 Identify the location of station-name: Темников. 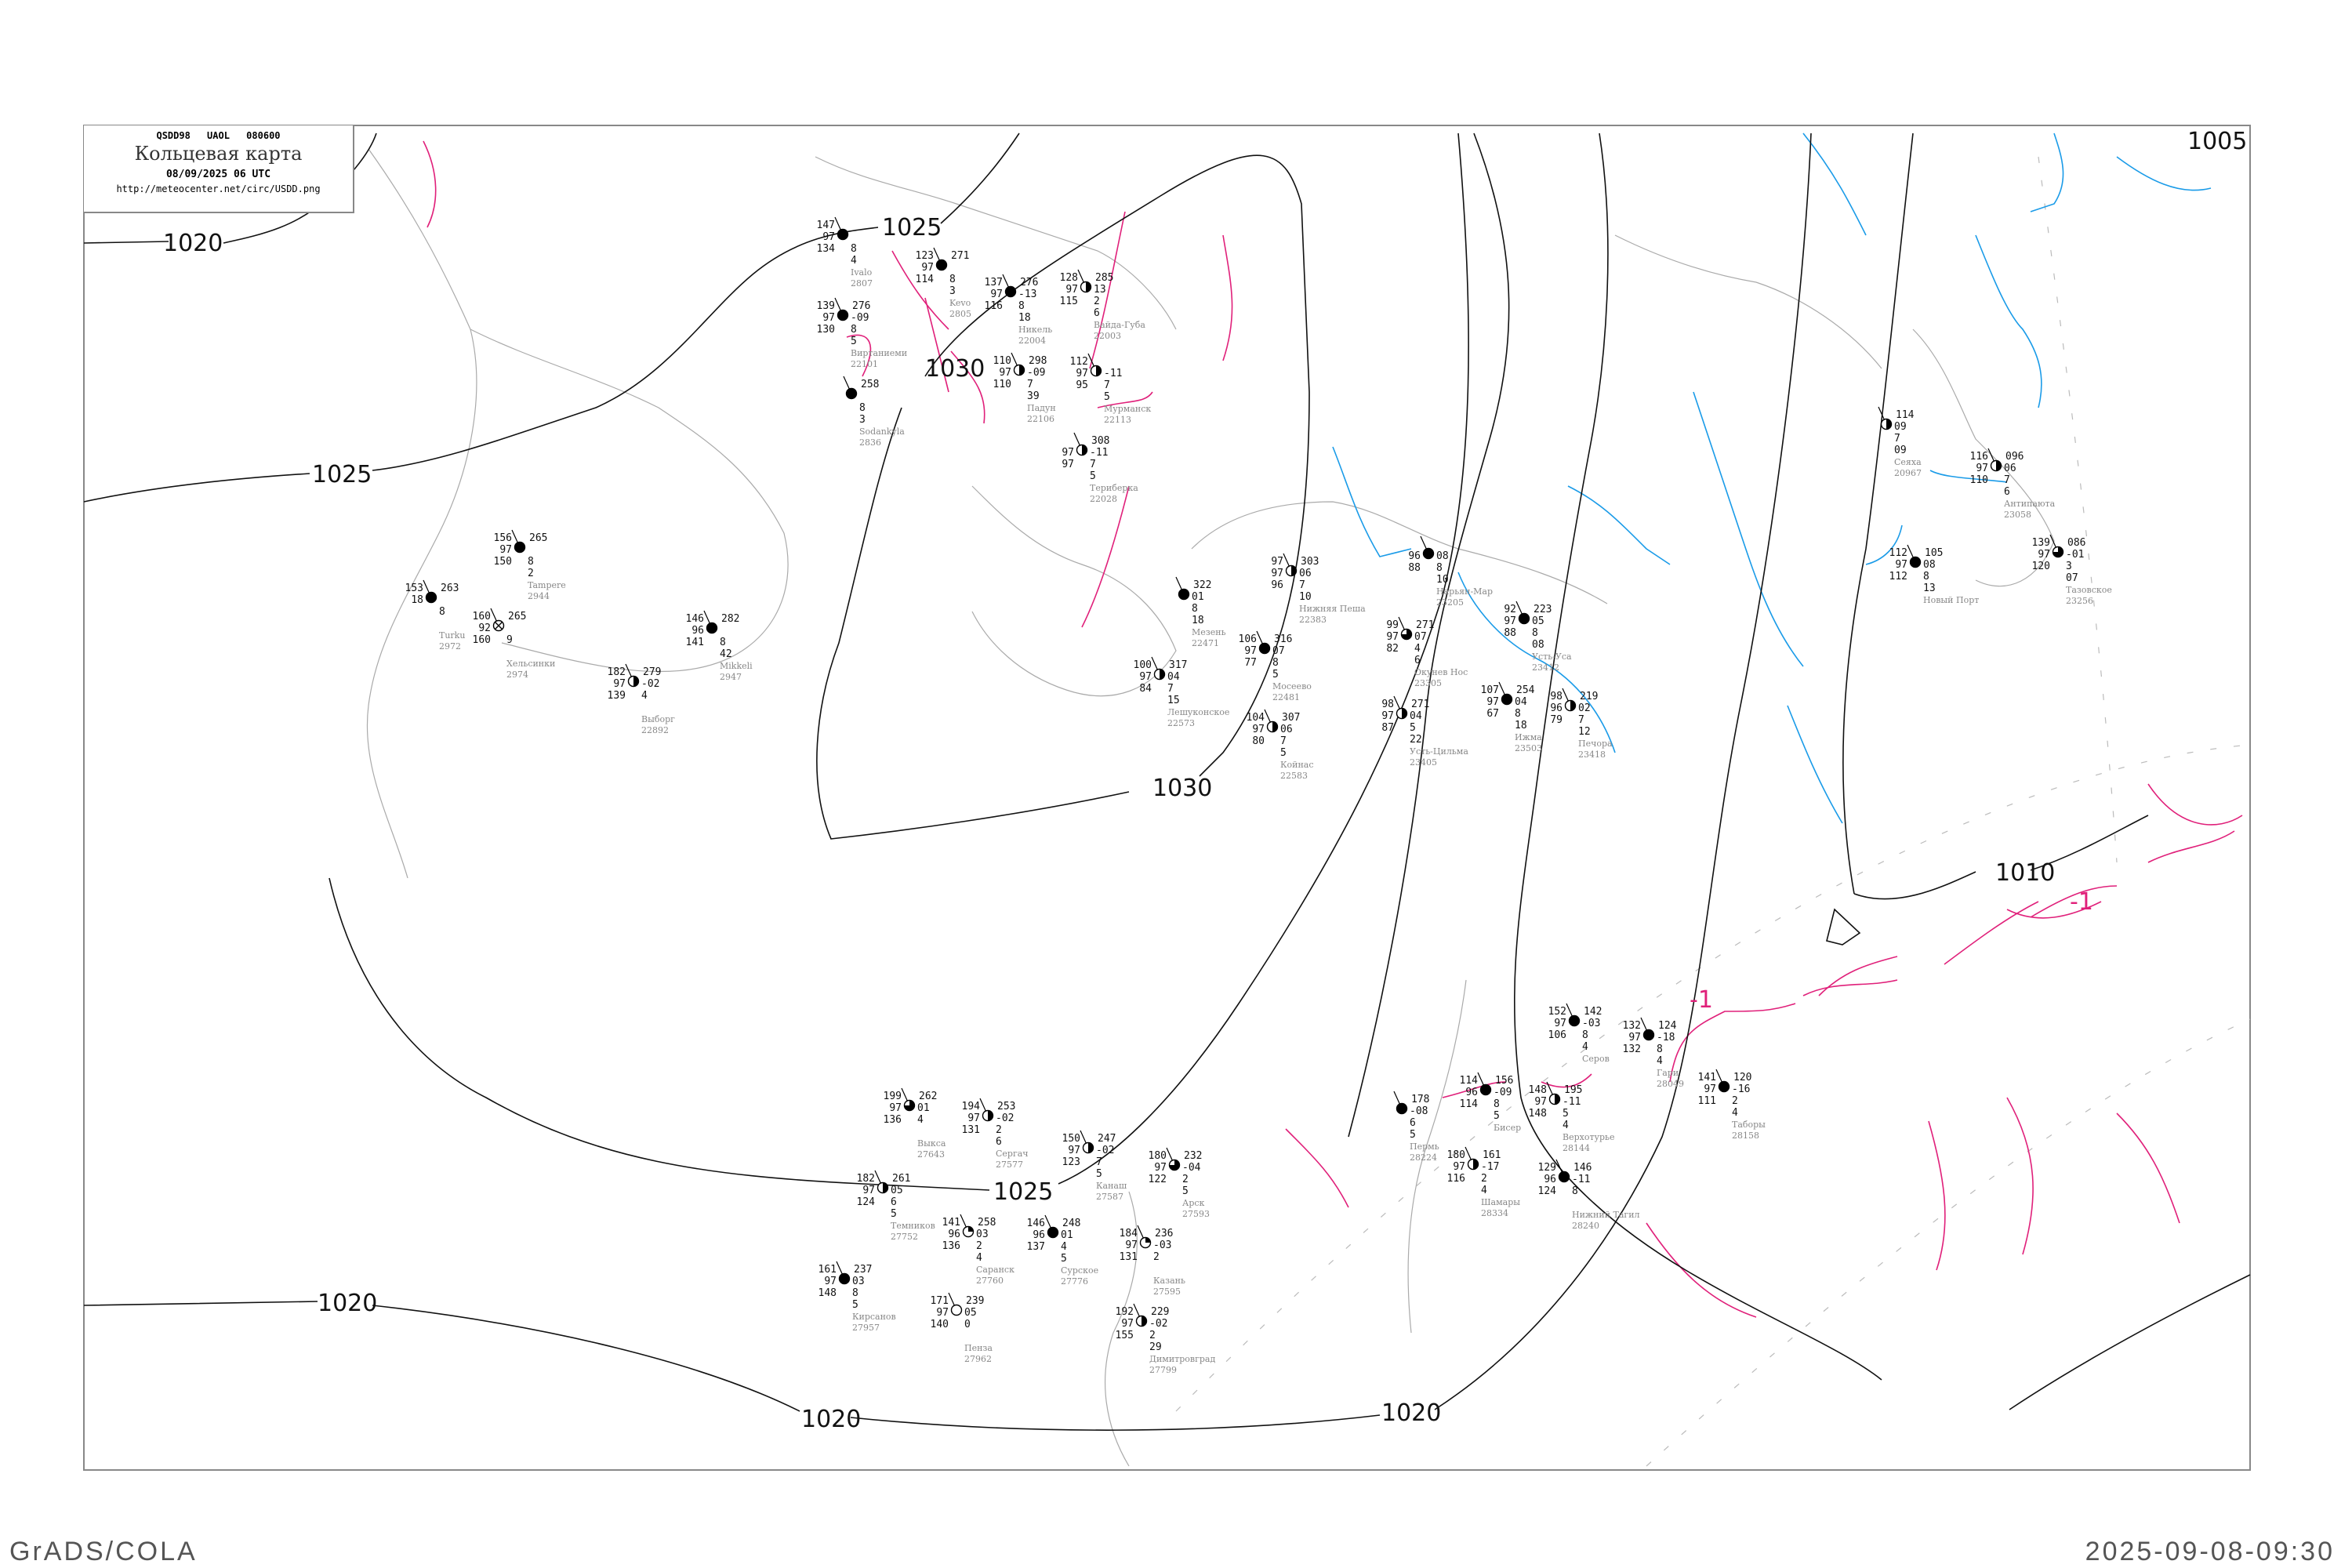
(913, 1226).